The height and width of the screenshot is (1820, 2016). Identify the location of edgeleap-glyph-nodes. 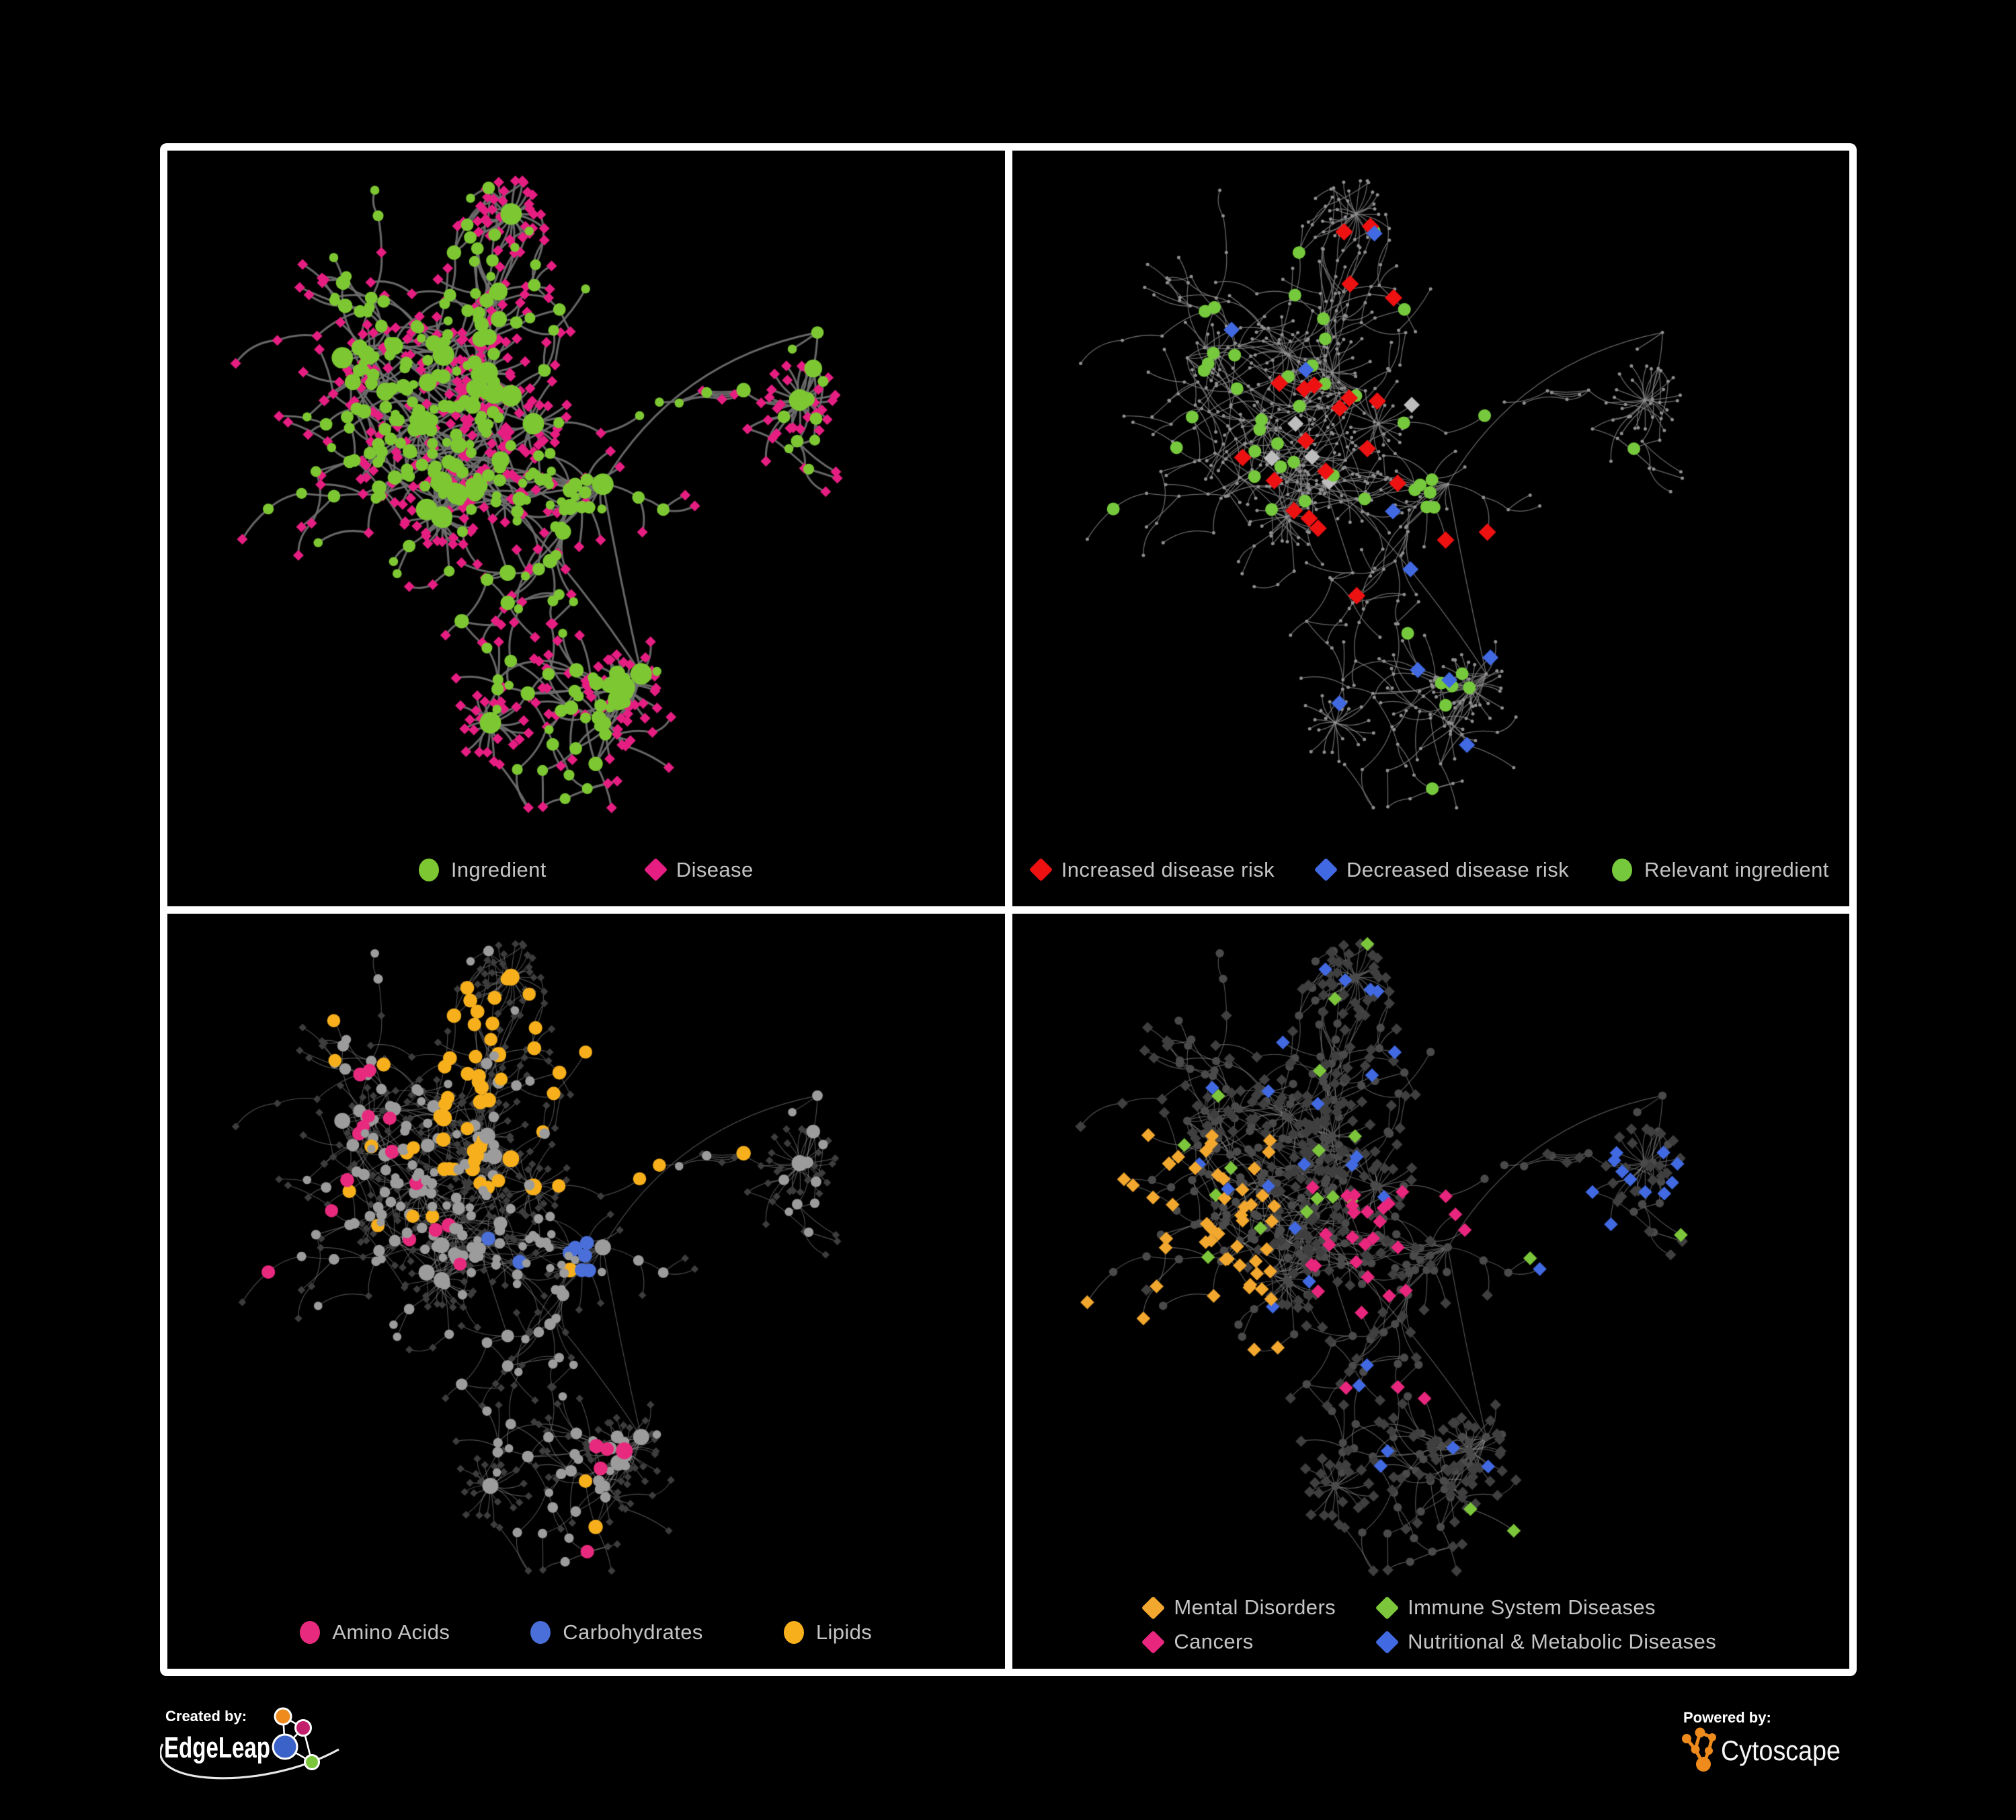
(296, 1738).